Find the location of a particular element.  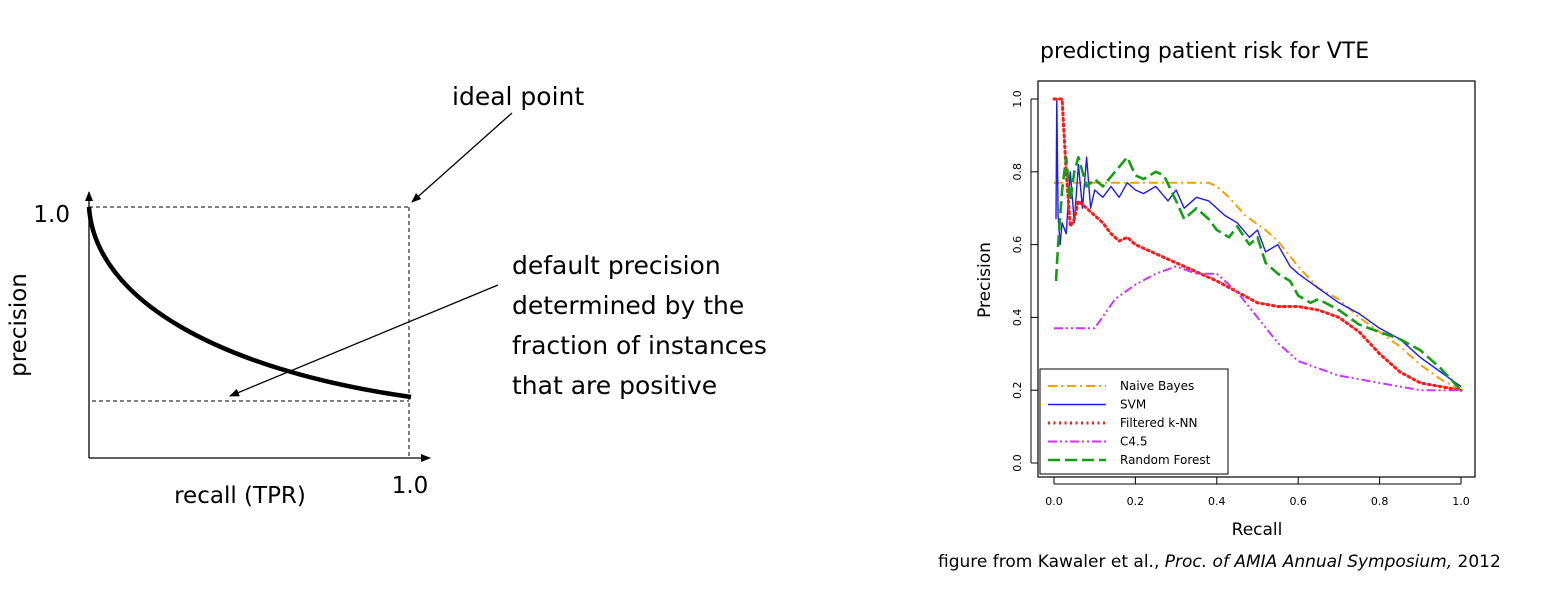

series-line-filtered-k-nn is located at coordinates (1257, 244).